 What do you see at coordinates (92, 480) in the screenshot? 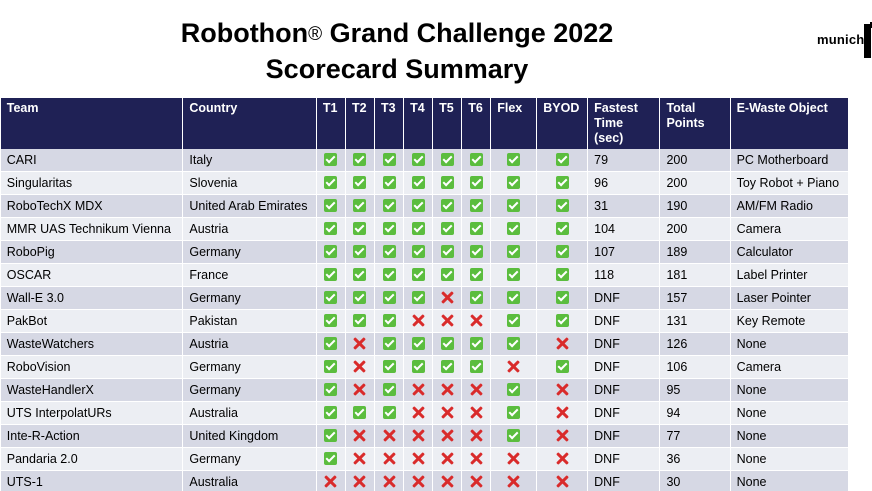
I see `team-cell: UTS-1` at bounding box center [92, 480].